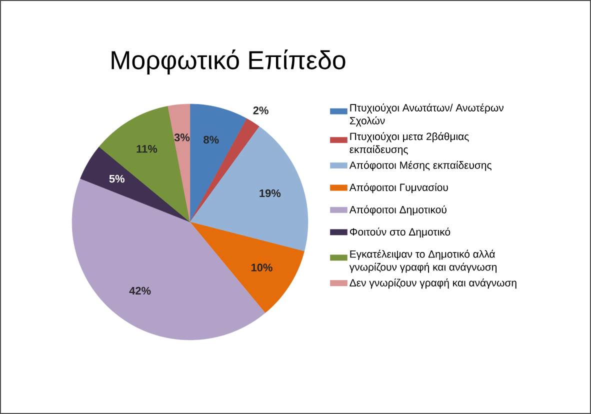 The height and width of the screenshot is (414, 591). Describe the element at coordinates (270, 193) in the screenshot. I see `data-label: 19%` at that location.